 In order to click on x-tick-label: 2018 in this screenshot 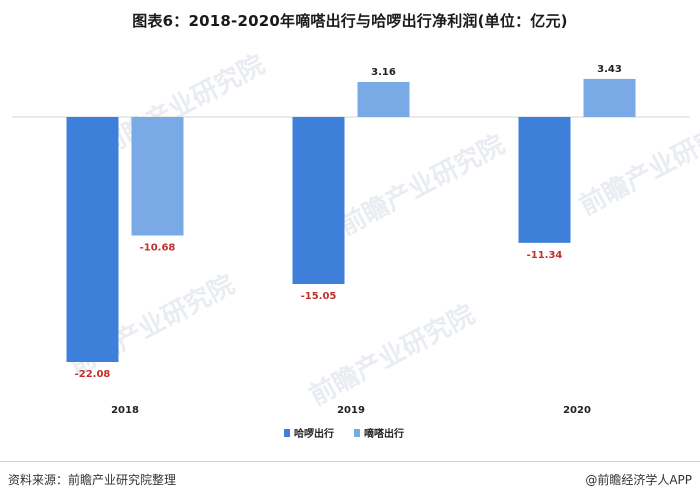, I will do `click(125, 410)`.